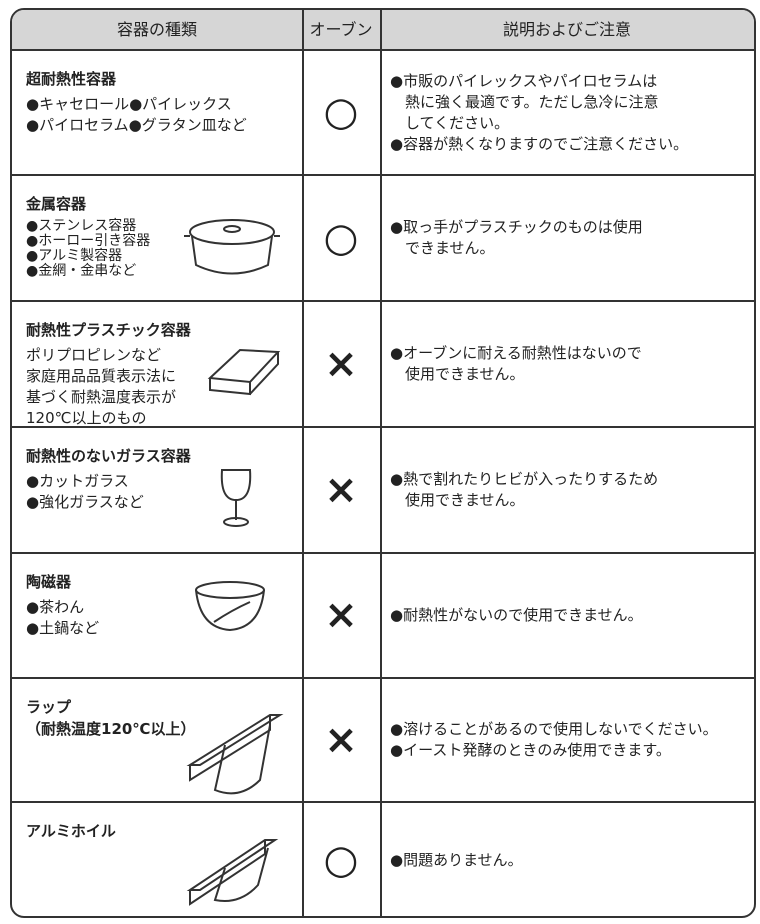  I want to click on row-desc: ●ホーロー引き容器, so click(88, 241).